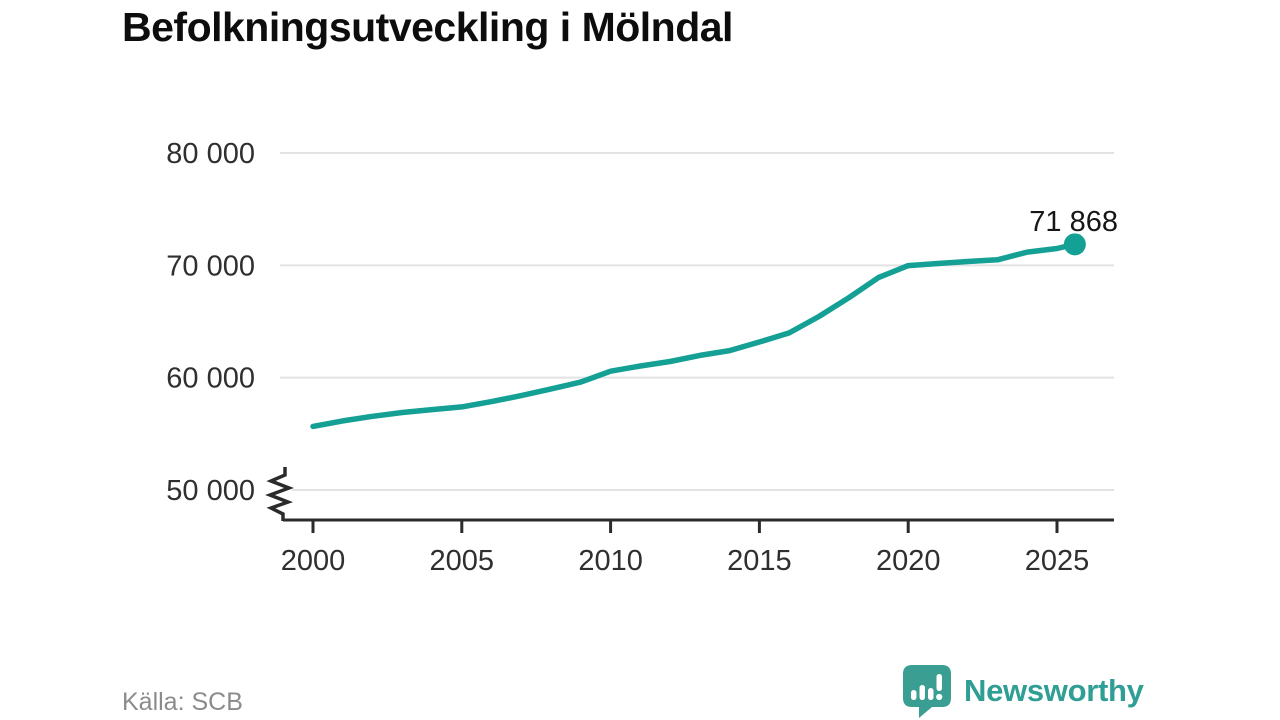 Image resolution: width=1280 pixels, height=720 pixels. What do you see at coordinates (279, 494) in the screenshot?
I see `axis-break-icon` at bounding box center [279, 494].